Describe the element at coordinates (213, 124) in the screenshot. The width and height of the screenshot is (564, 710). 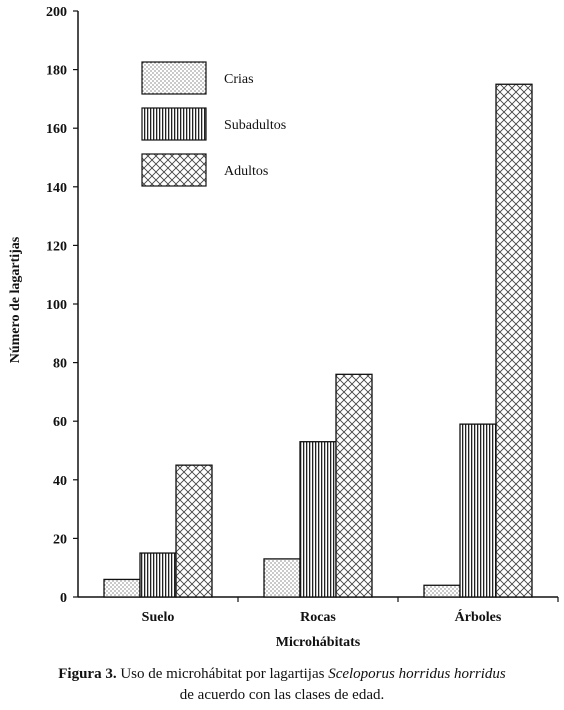
I see `legend: Crias Subadultos Adultos` at that location.